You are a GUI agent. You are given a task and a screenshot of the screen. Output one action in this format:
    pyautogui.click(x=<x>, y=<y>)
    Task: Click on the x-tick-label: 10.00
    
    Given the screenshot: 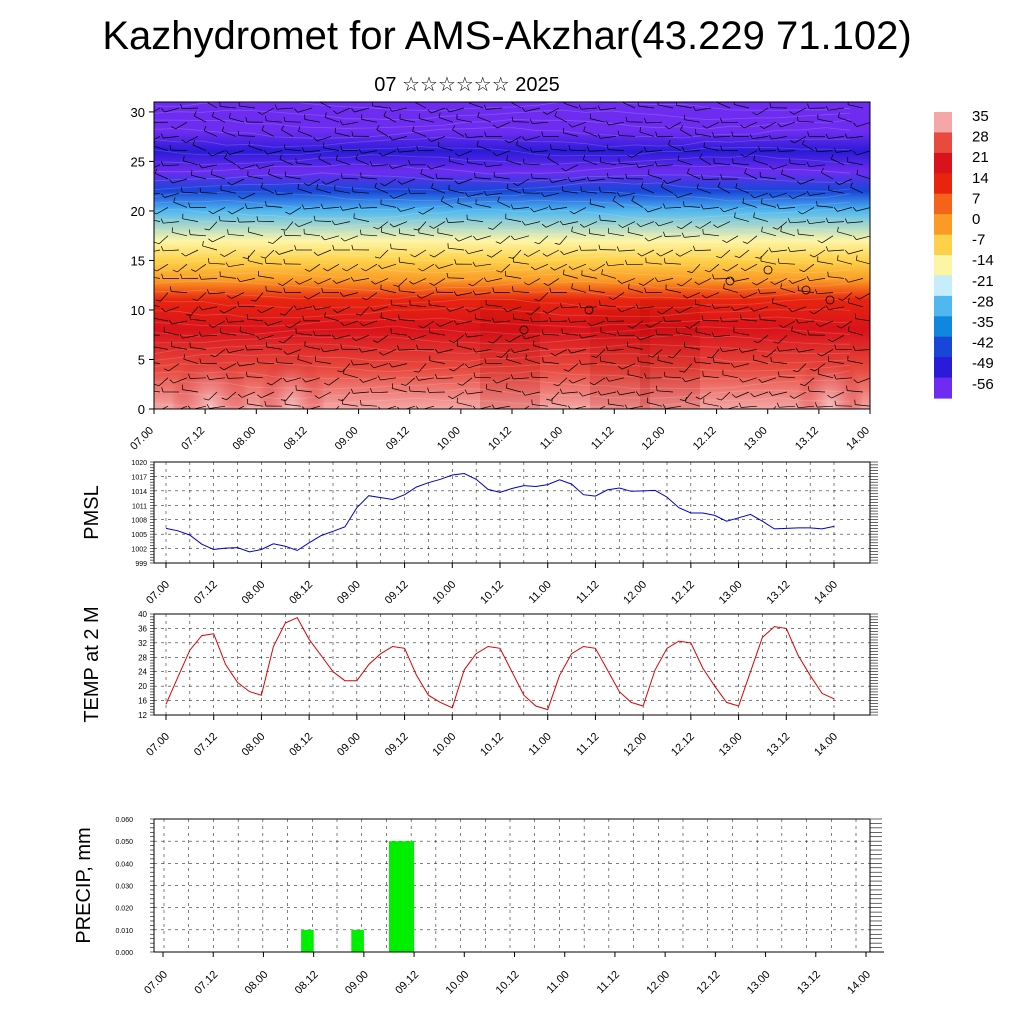 What is the action you would take?
    pyautogui.click(x=444, y=593)
    